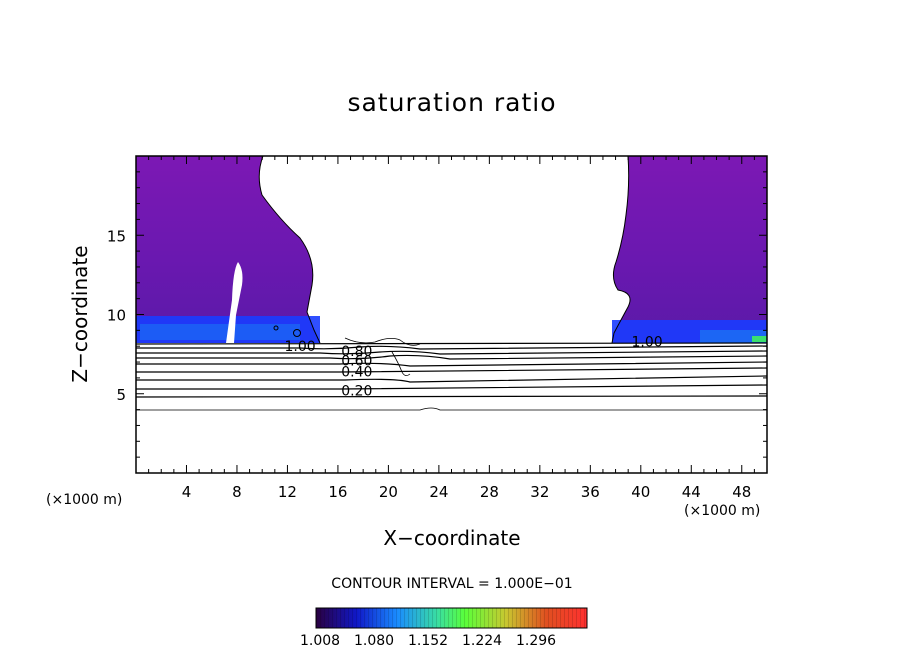  What do you see at coordinates (356, 392) in the screenshot?
I see `contour-label: 0.20` at bounding box center [356, 392].